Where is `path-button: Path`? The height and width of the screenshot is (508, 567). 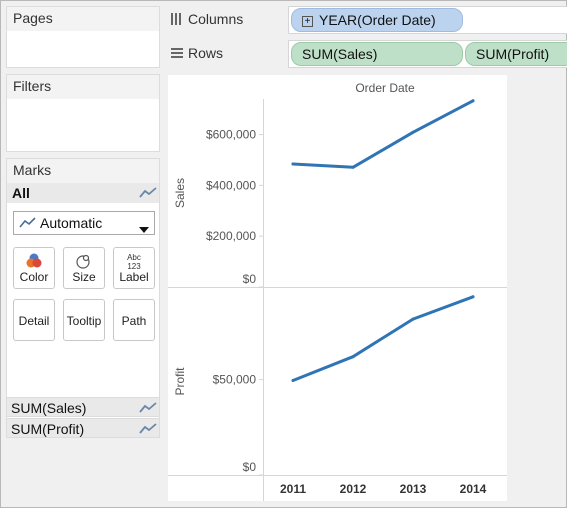 path-button: Path is located at coordinates (134, 320).